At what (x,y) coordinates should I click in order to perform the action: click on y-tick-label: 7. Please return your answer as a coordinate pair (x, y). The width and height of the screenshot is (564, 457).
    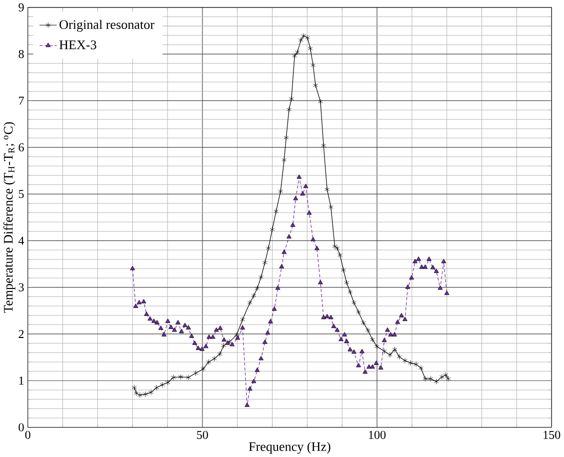
    Looking at the image, I should click on (21, 100).